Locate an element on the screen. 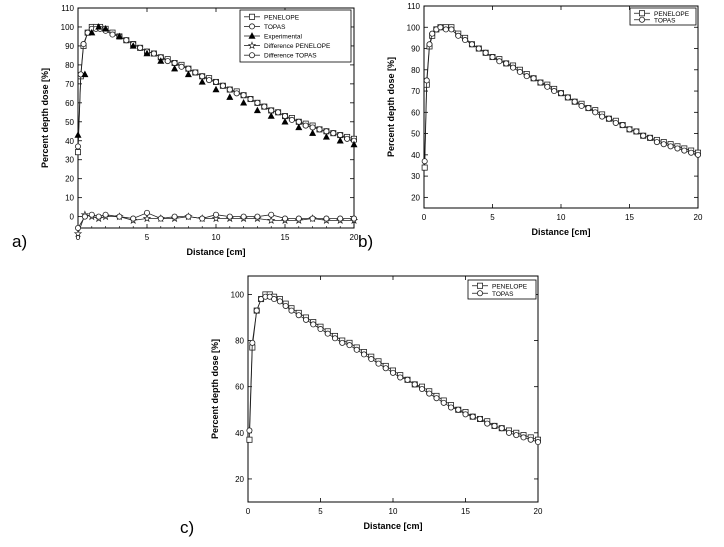 This screenshot has width=724, height=547. x-tick-label: 10 is located at coordinates (561, 217).